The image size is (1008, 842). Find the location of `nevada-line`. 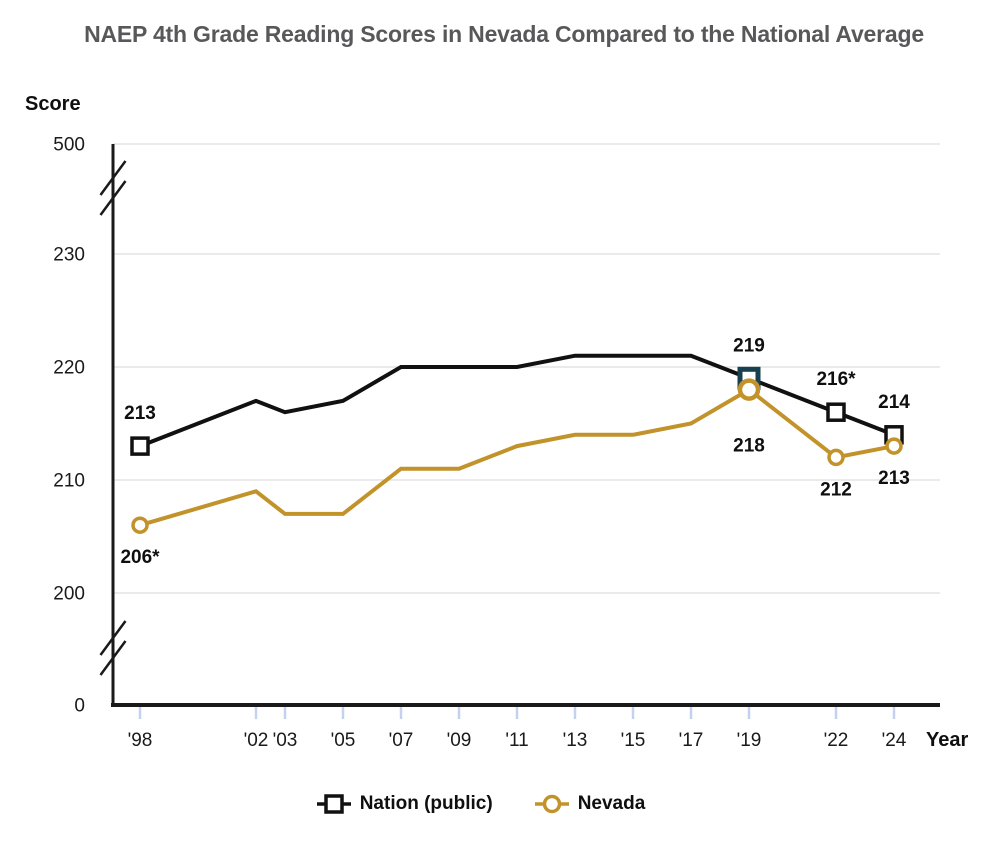

nevada-line is located at coordinates (517, 457).